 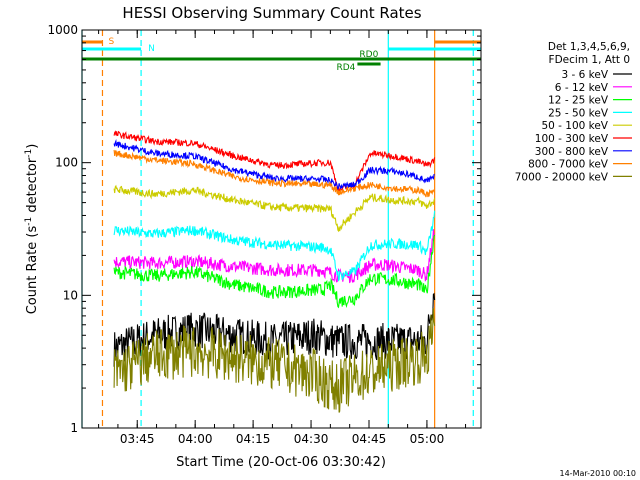 What do you see at coordinates (70, 295) in the screenshot?
I see `y-tick-label: 10` at bounding box center [70, 295].